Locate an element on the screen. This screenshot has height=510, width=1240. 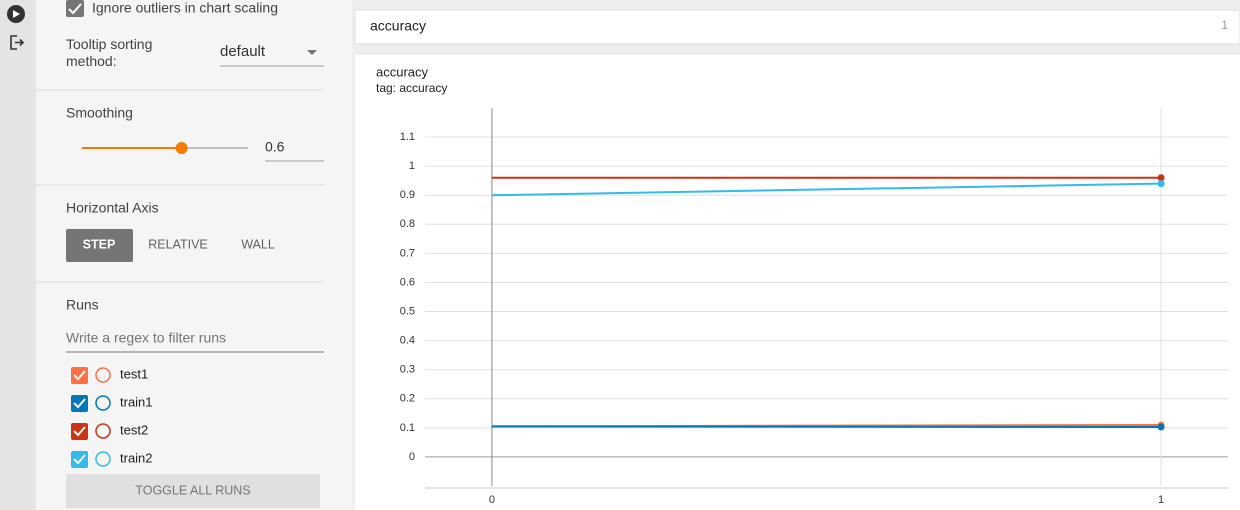
chart-title: accuracy is located at coordinates (402, 71).